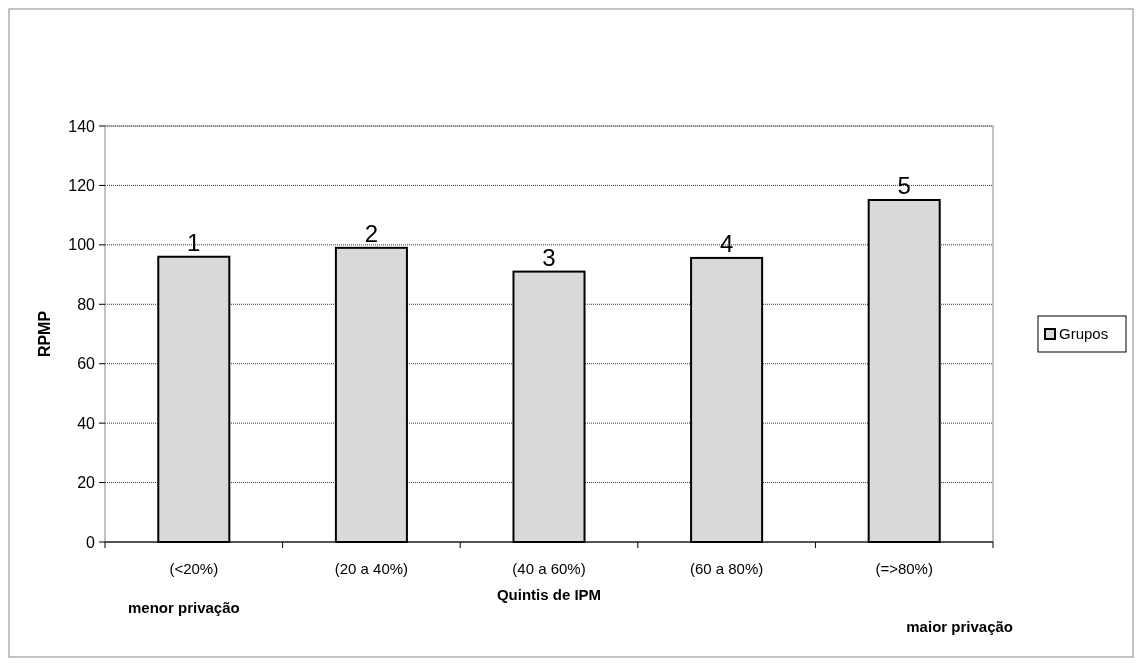  I want to click on y-tick-label: 100, so click(82, 245).